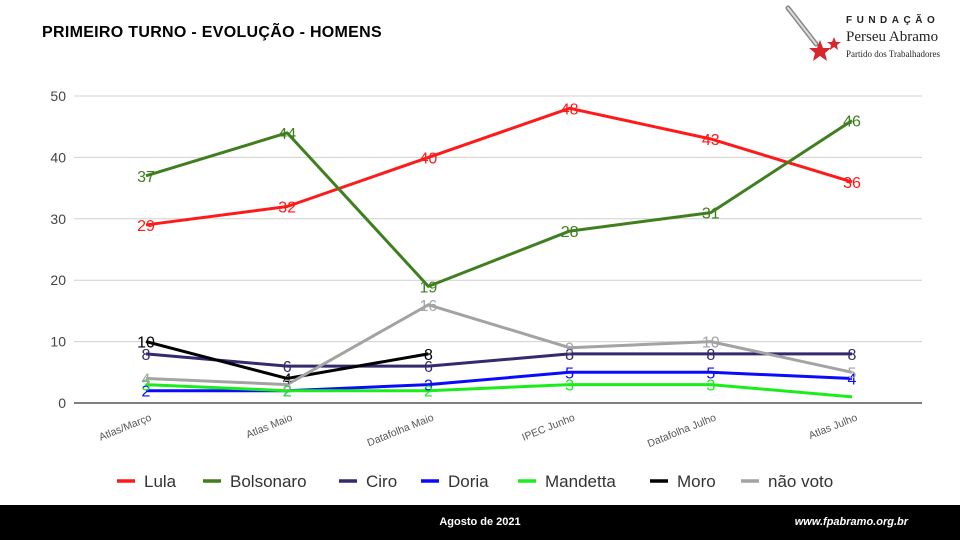  I want to click on data-label: 46, so click(852, 122).